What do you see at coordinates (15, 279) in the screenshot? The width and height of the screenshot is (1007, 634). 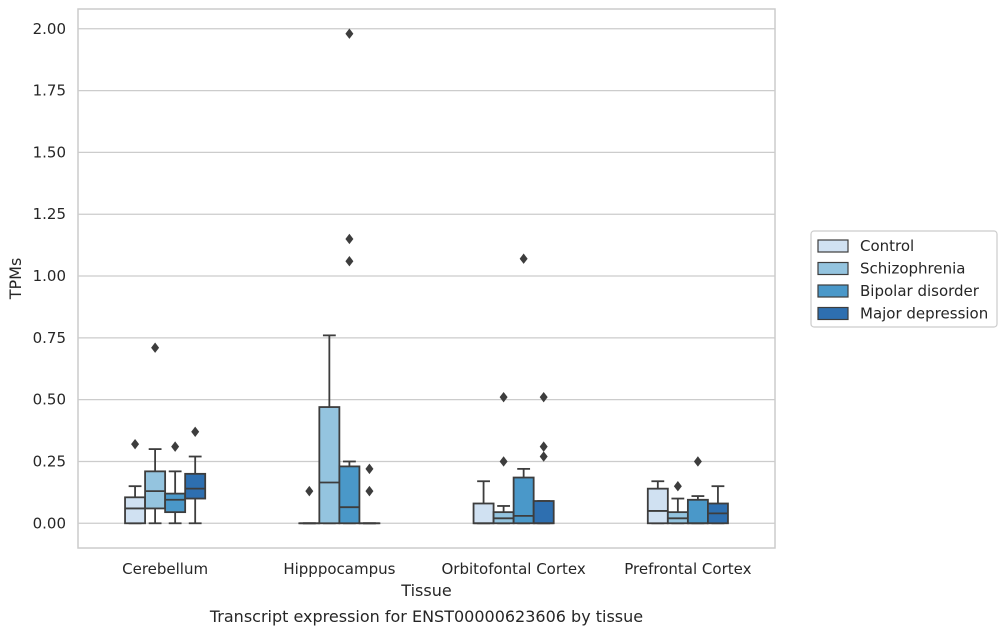 I see `y-axis-label: TPMs` at bounding box center [15, 279].